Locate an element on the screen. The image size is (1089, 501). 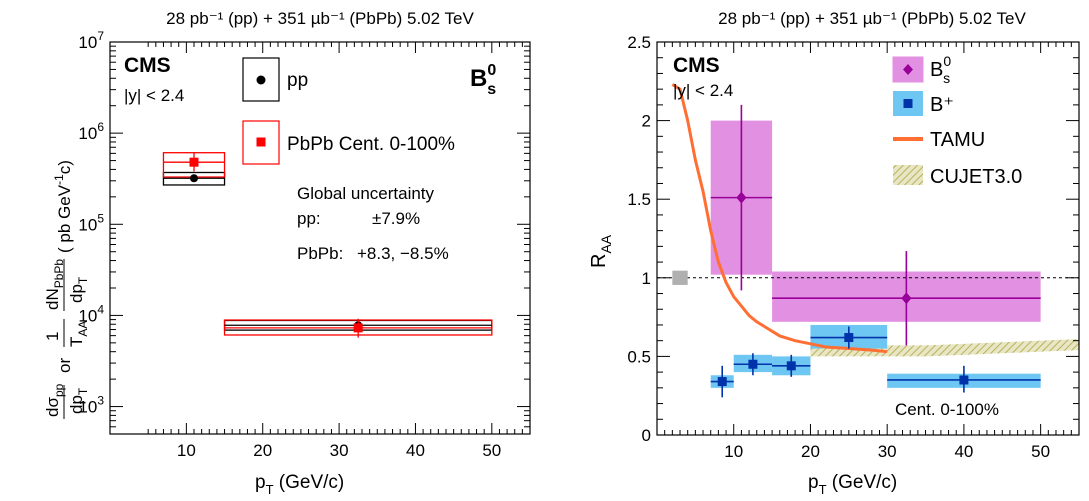
right-x-tick-label: 40 is located at coordinates (963, 451).